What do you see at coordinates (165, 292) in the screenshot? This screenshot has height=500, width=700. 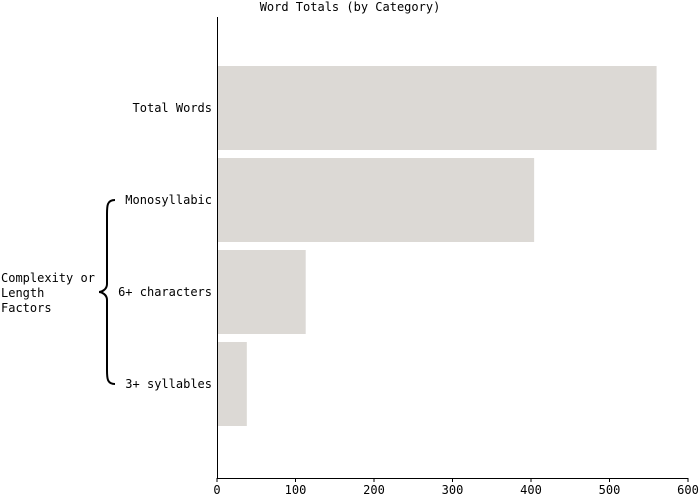 I see `category-label: 6+ characters` at bounding box center [165, 292].